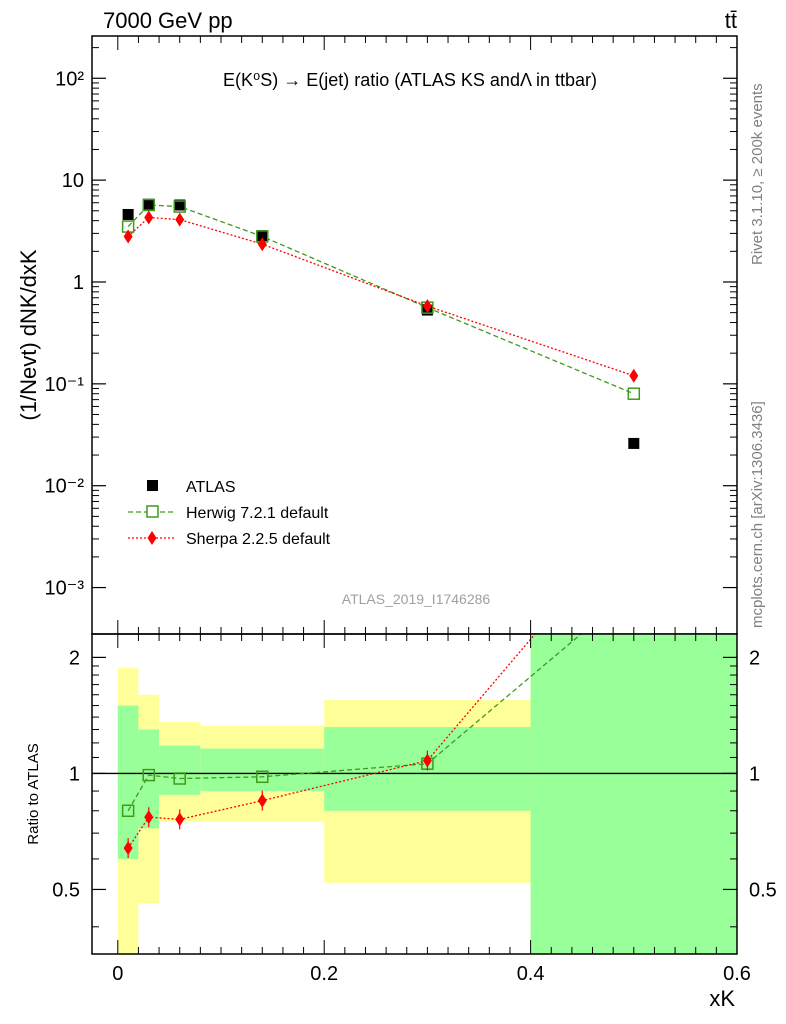 The height and width of the screenshot is (1024, 786). I want to click on legend-atlas-marker, so click(152, 485).